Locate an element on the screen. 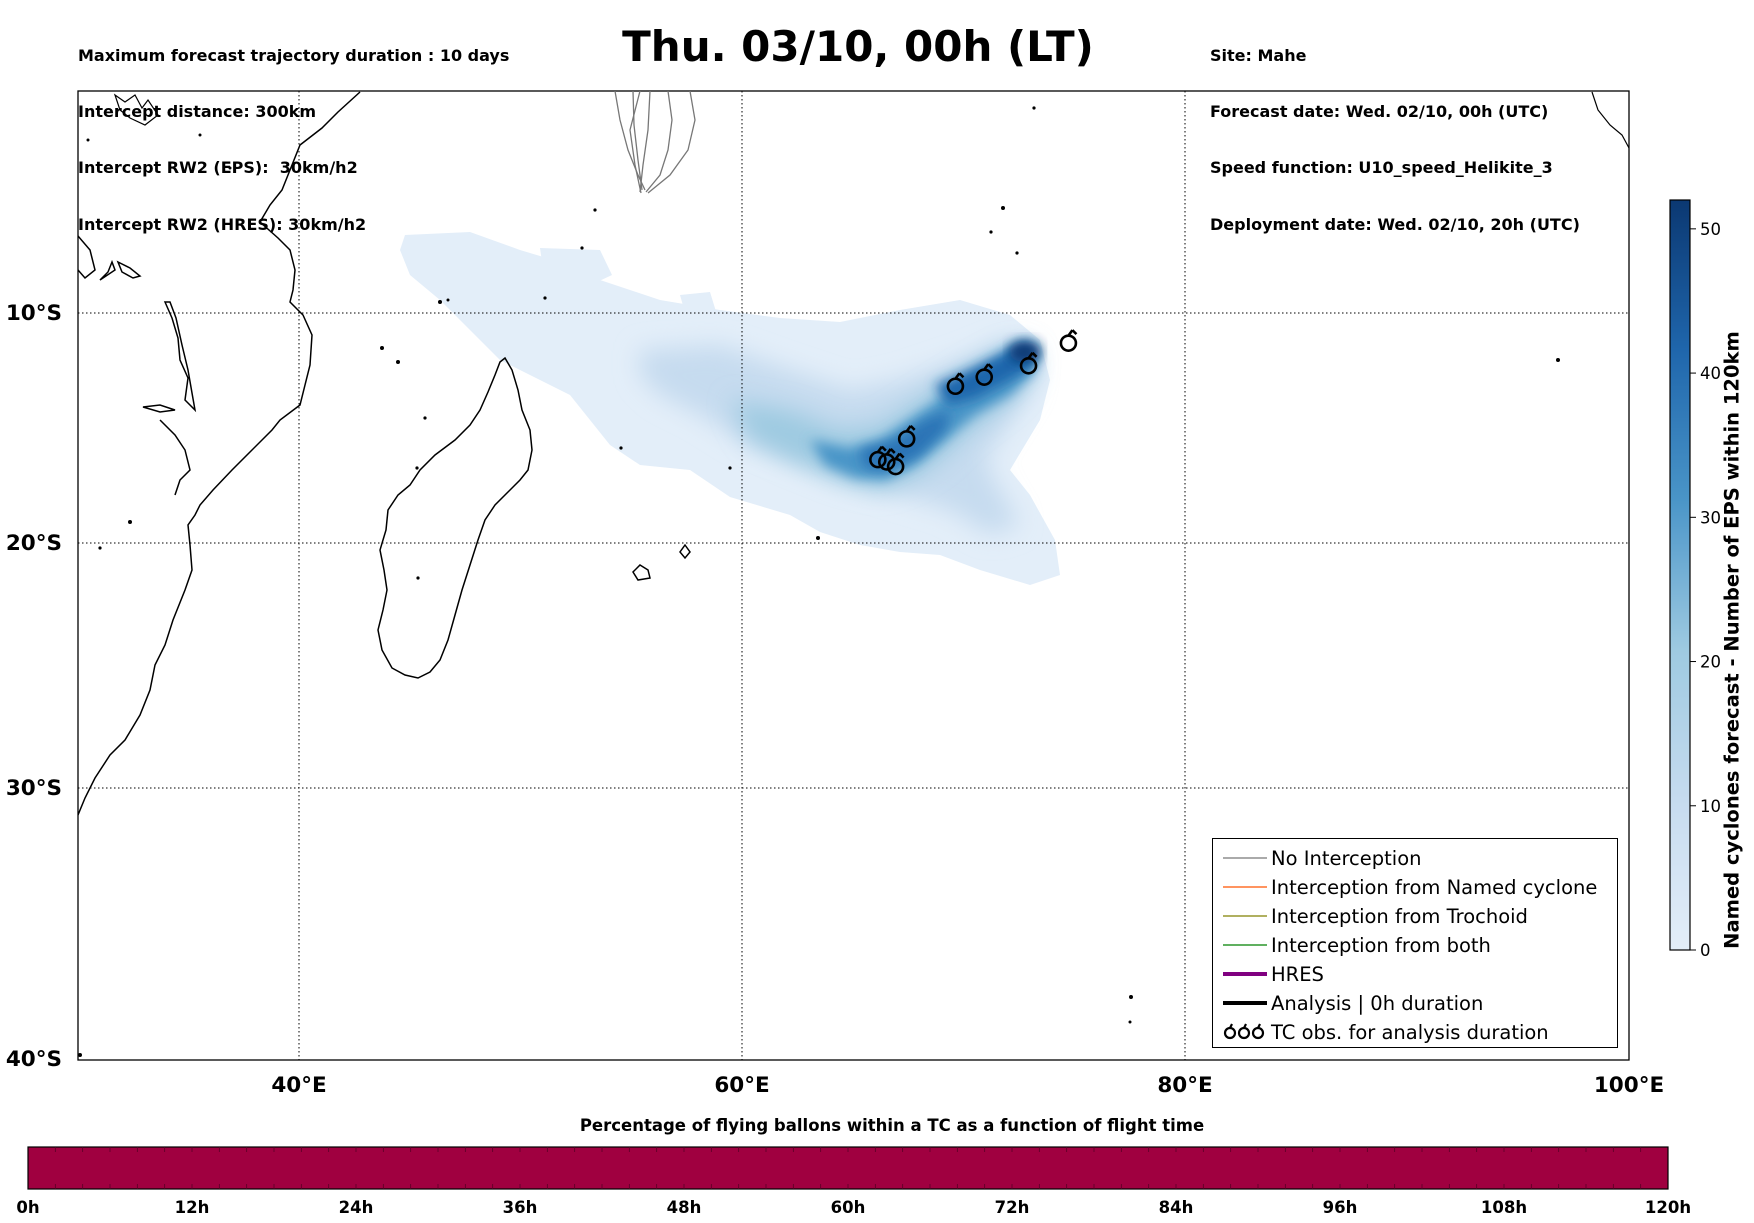 The image size is (1754, 1223). no-interception-trajectories is located at coordinates (655, 142).